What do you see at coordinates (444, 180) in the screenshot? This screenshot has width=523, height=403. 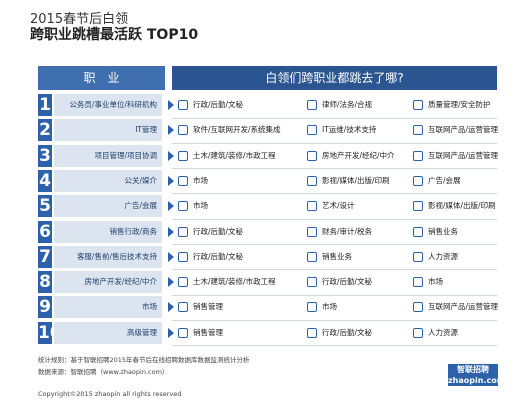 I see `destination: 广告/会展` at bounding box center [444, 180].